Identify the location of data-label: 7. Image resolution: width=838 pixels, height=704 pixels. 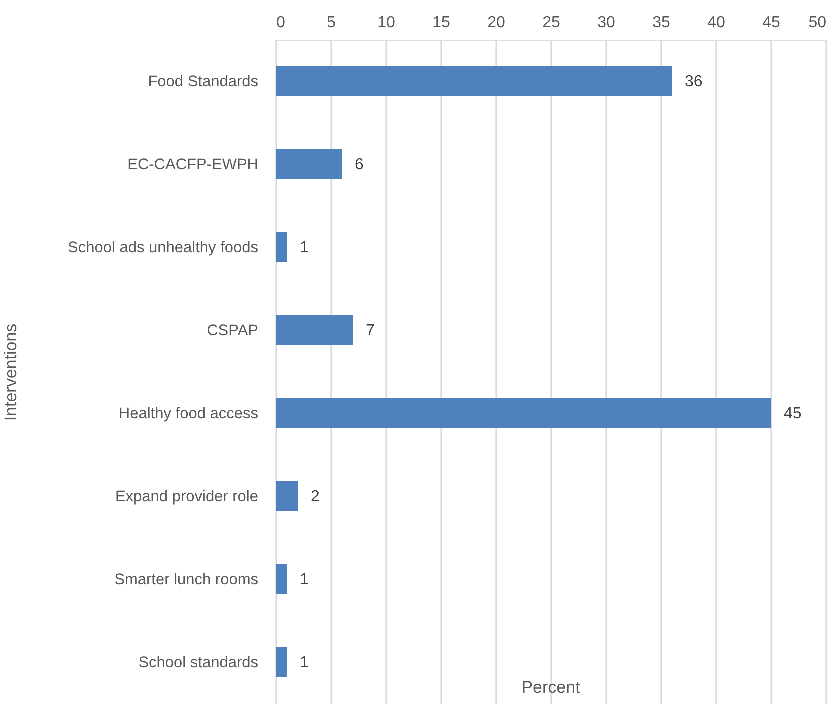
(370, 331).